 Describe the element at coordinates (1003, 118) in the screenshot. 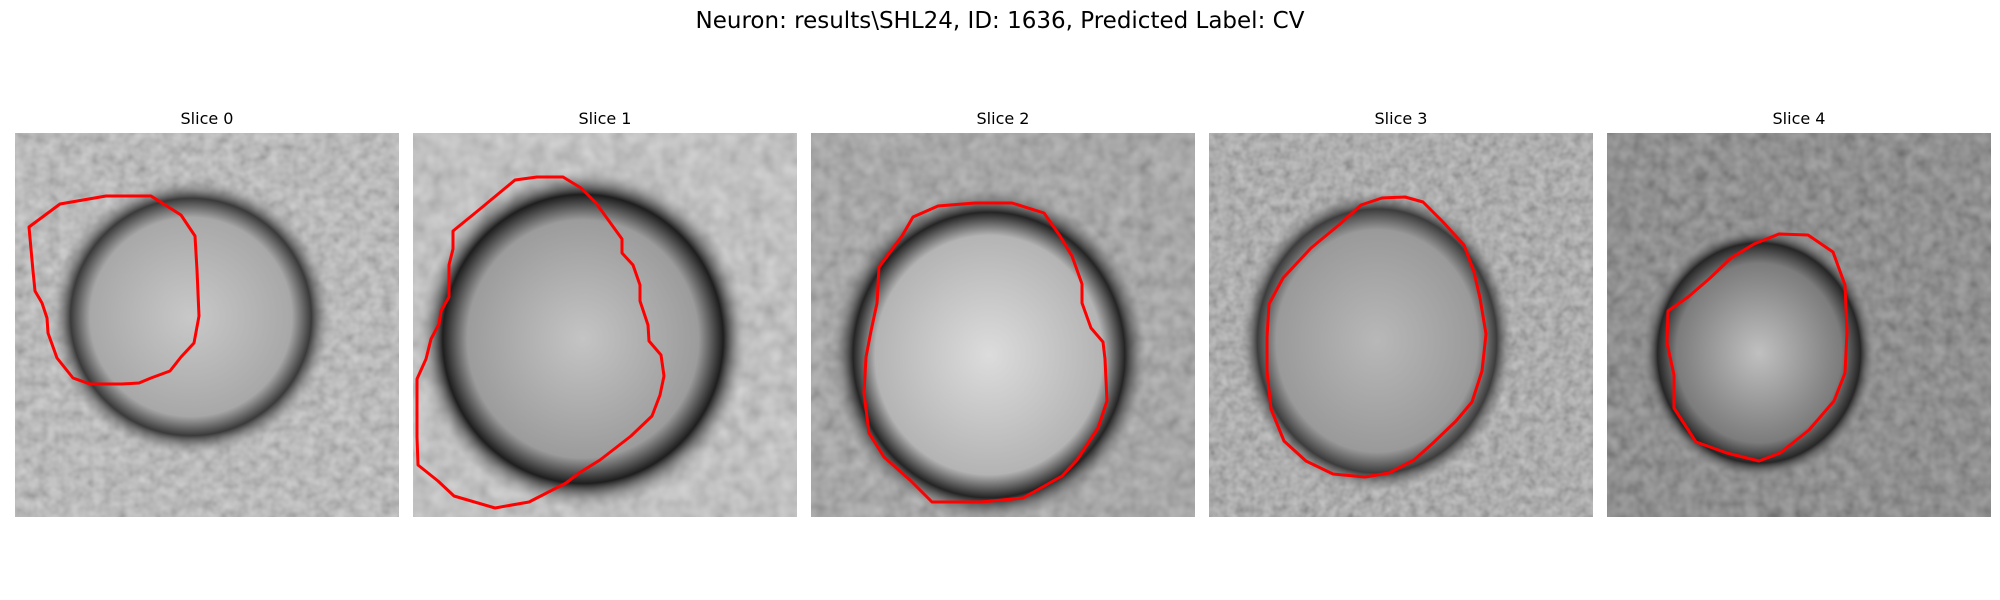

I see `slice-title: Slice 2` at that location.